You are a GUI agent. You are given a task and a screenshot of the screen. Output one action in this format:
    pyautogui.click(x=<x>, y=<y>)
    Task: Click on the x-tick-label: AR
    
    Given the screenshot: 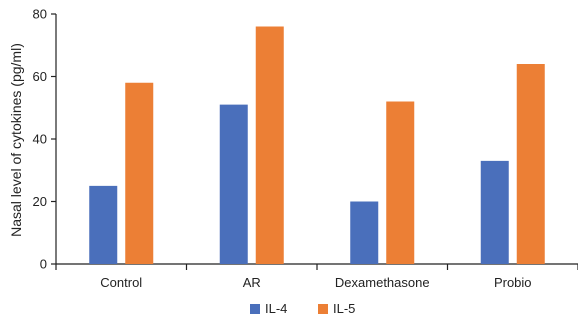 What is the action you would take?
    pyautogui.click(x=252, y=282)
    